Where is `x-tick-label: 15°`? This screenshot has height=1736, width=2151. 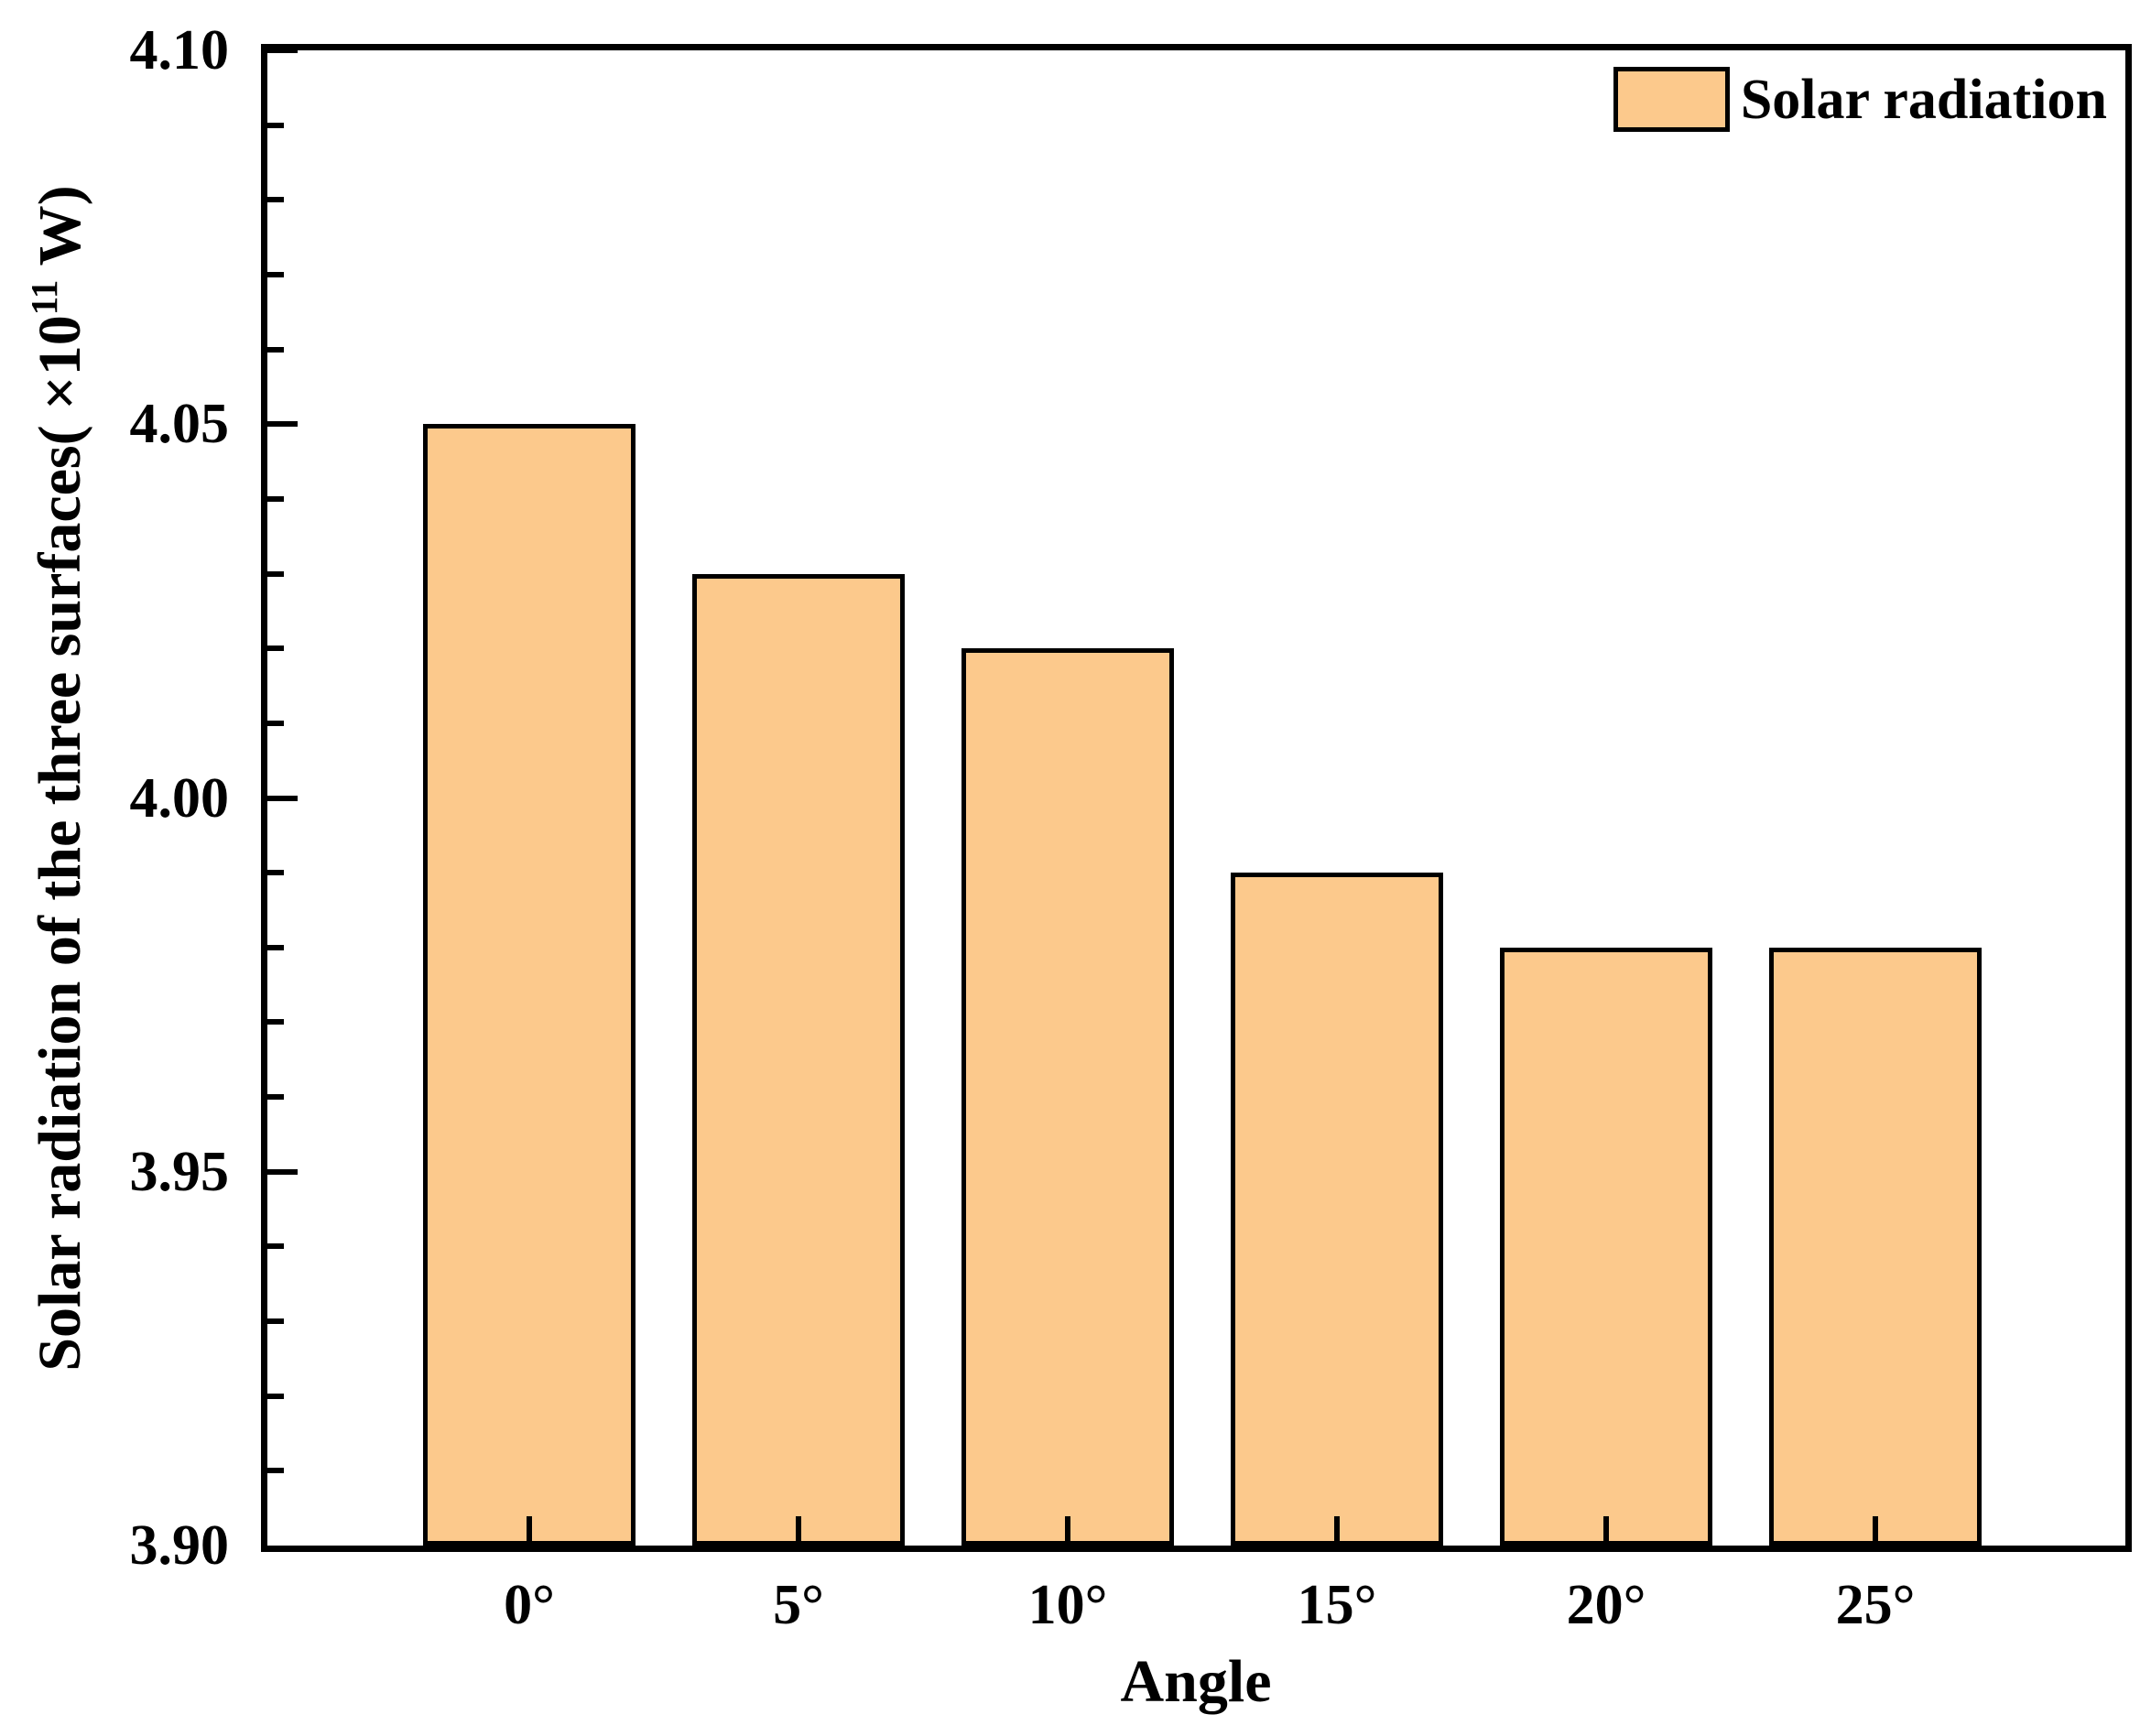 x-tick-label: 15° is located at coordinates (1337, 1605).